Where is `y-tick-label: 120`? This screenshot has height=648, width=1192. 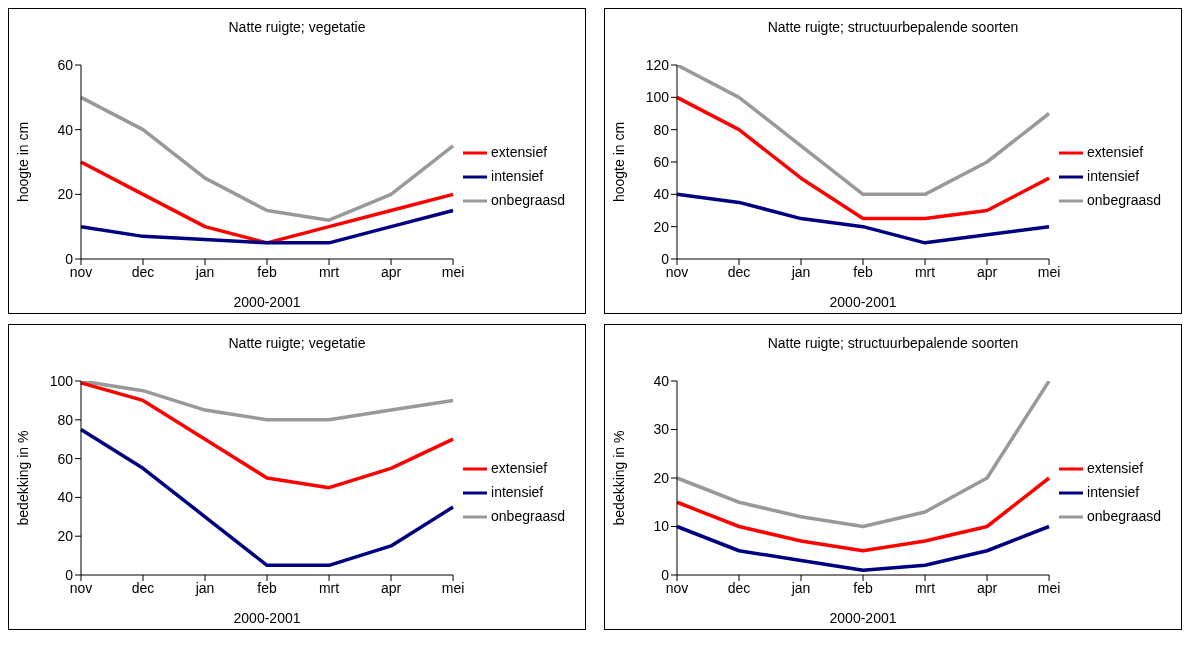
y-tick-label: 120 is located at coordinates (657, 64).